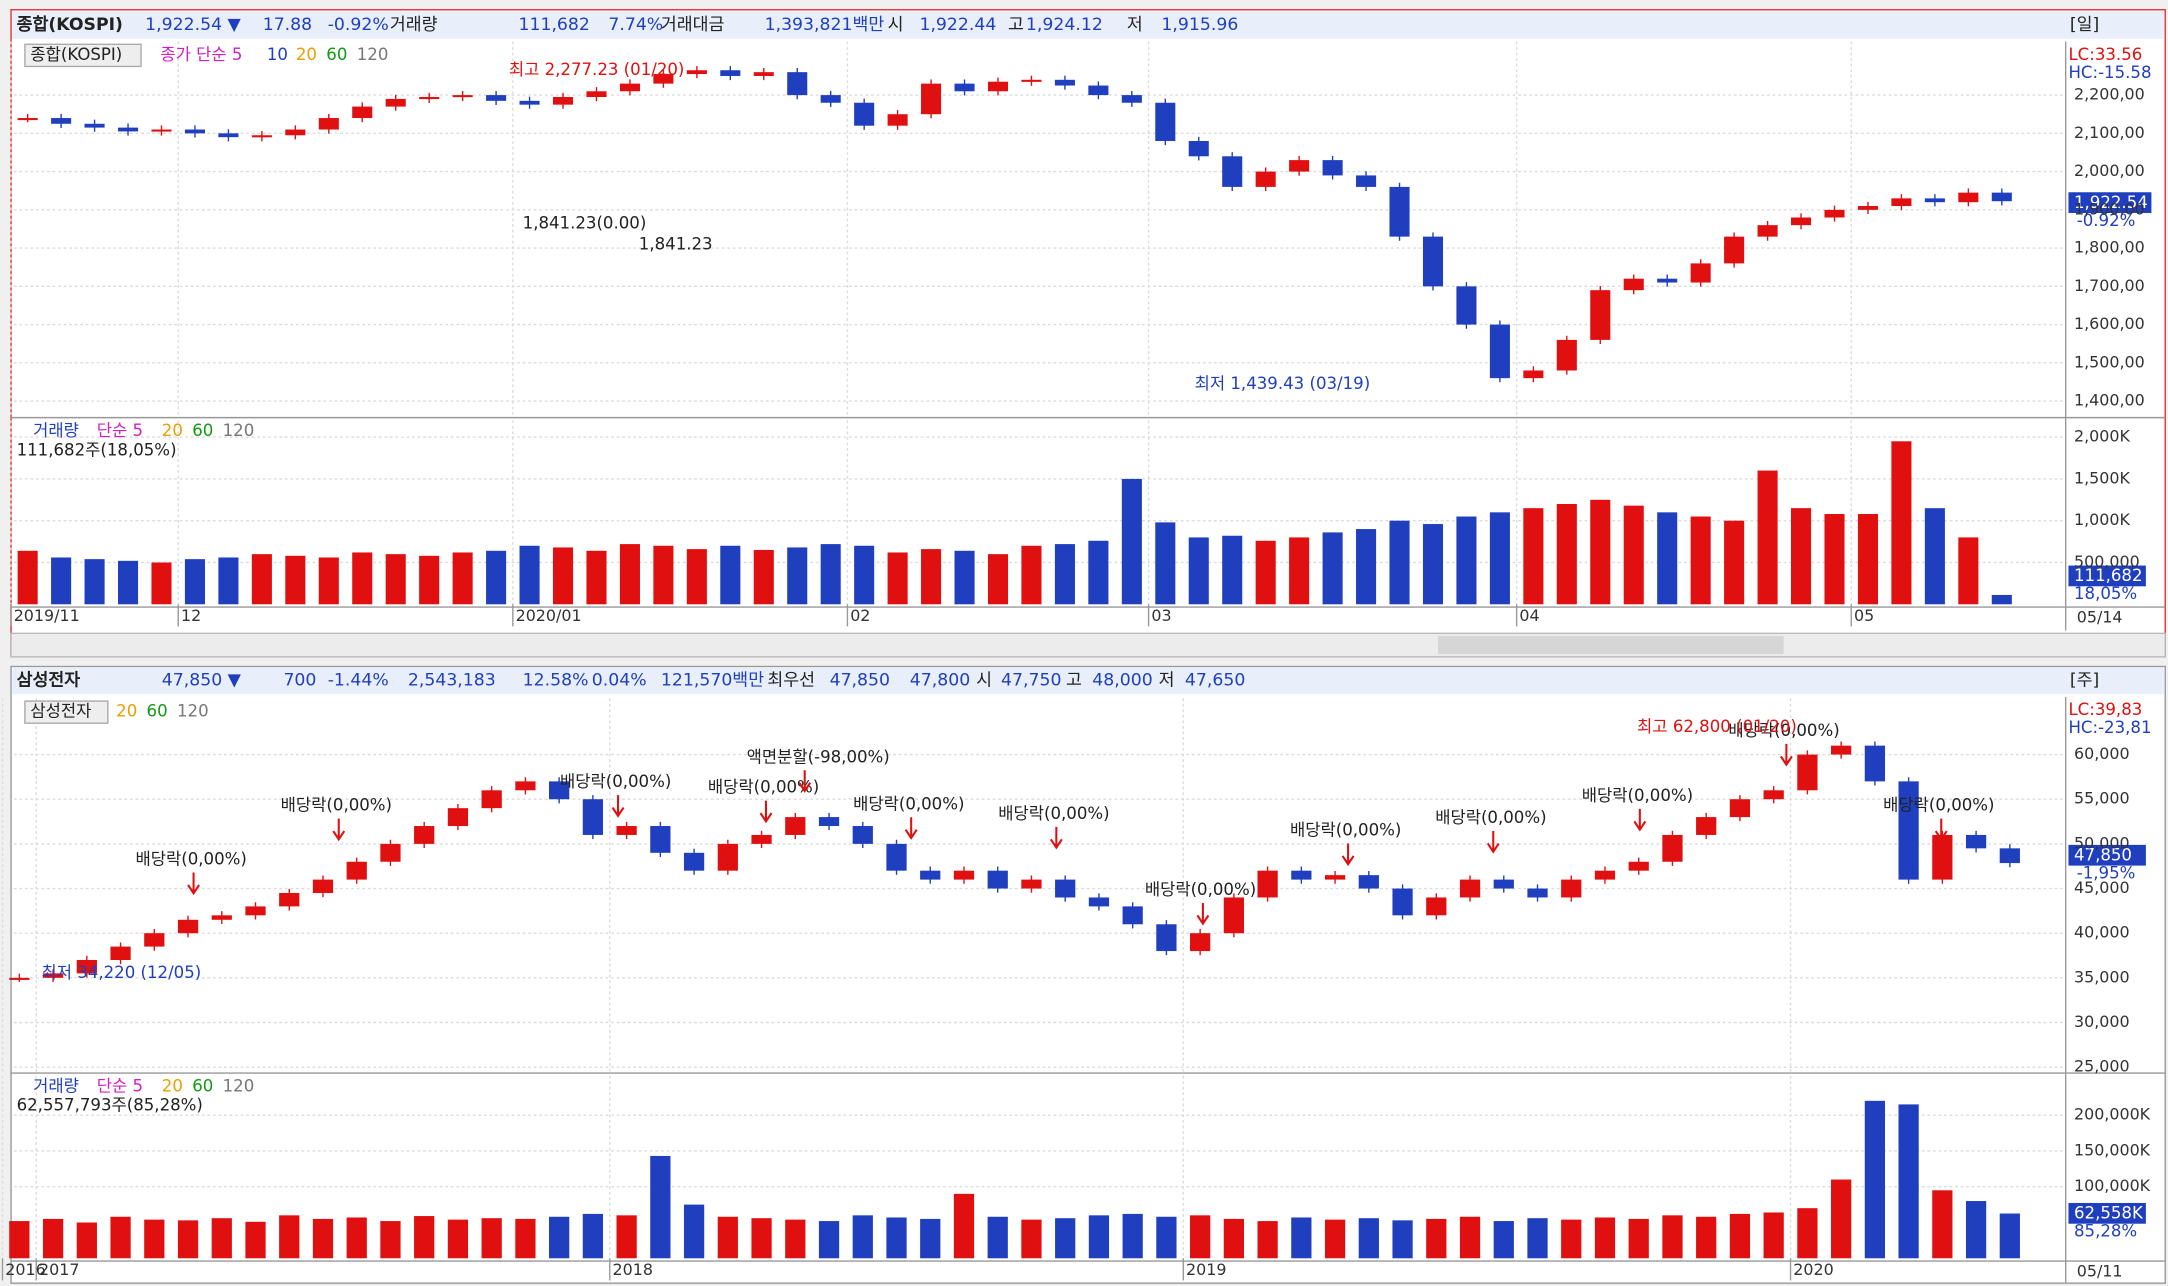  I want to click on annotation: 최고 62,800 (01/20), so click(1717, 726).